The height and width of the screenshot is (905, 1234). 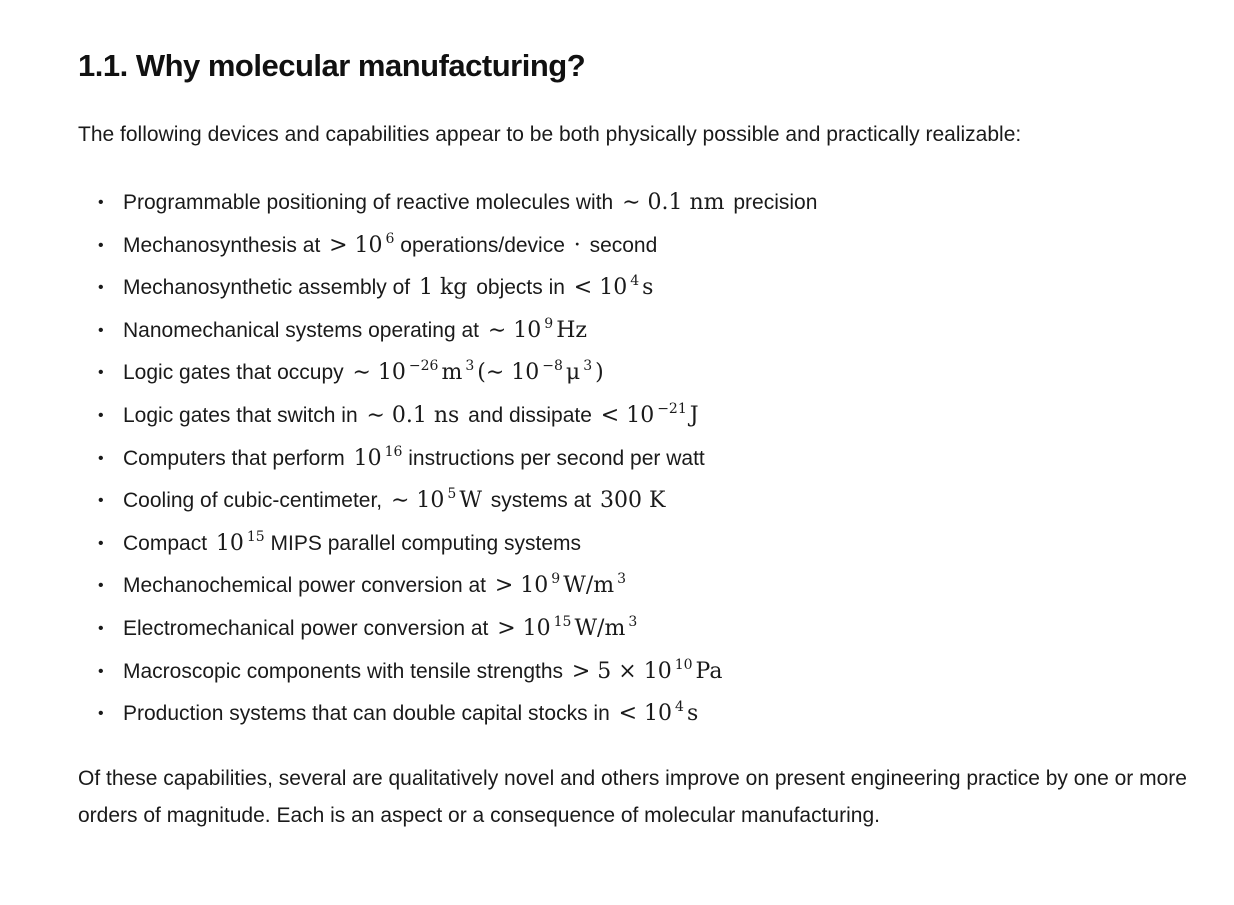 I want to click on item-text: second, so click(x=620, y=245).